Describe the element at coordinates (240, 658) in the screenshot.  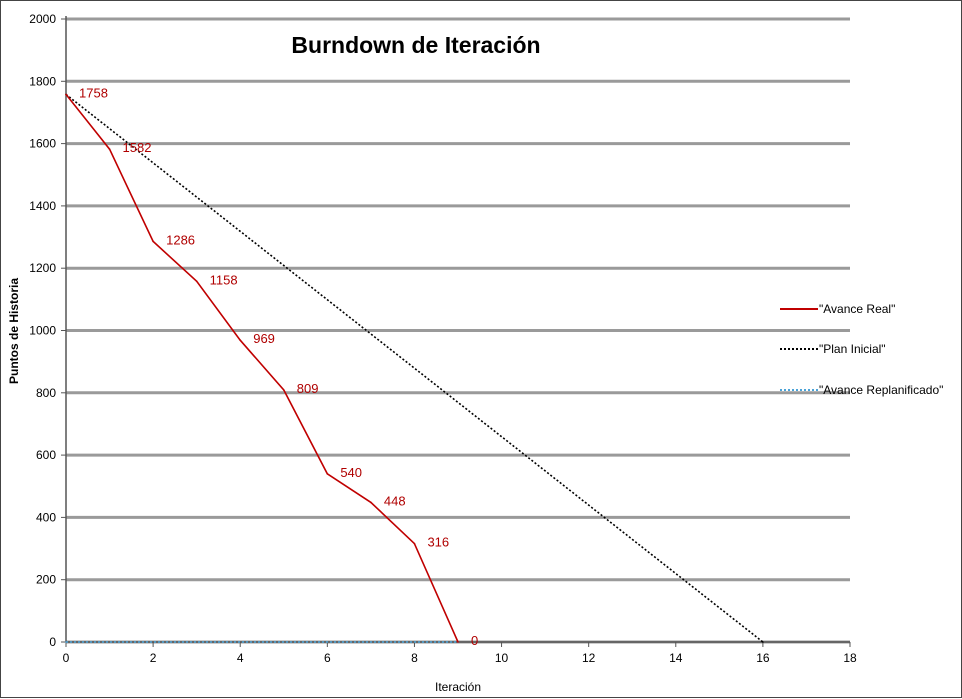
I see `x-tick-label: 4` at that location.